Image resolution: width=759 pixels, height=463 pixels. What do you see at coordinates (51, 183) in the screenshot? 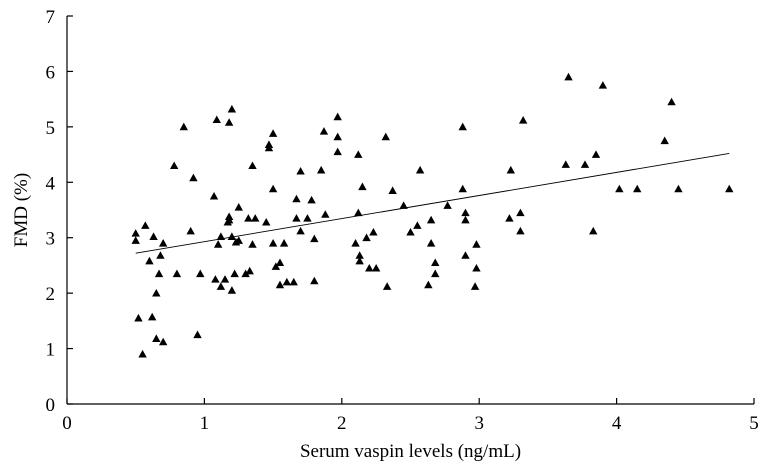
I see `y-tick-label: 4` at bounding box center [51, 183].